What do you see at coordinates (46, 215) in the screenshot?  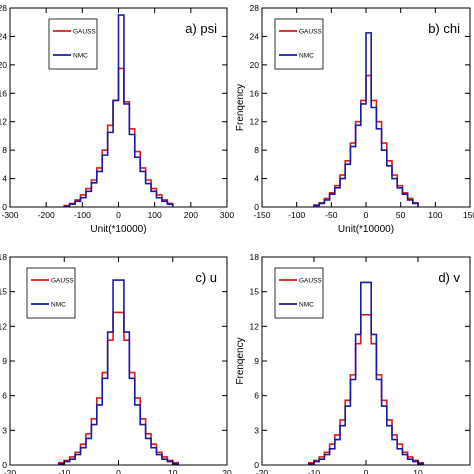 I see `x-tick-label: -200` at bounding box center [46, 215].